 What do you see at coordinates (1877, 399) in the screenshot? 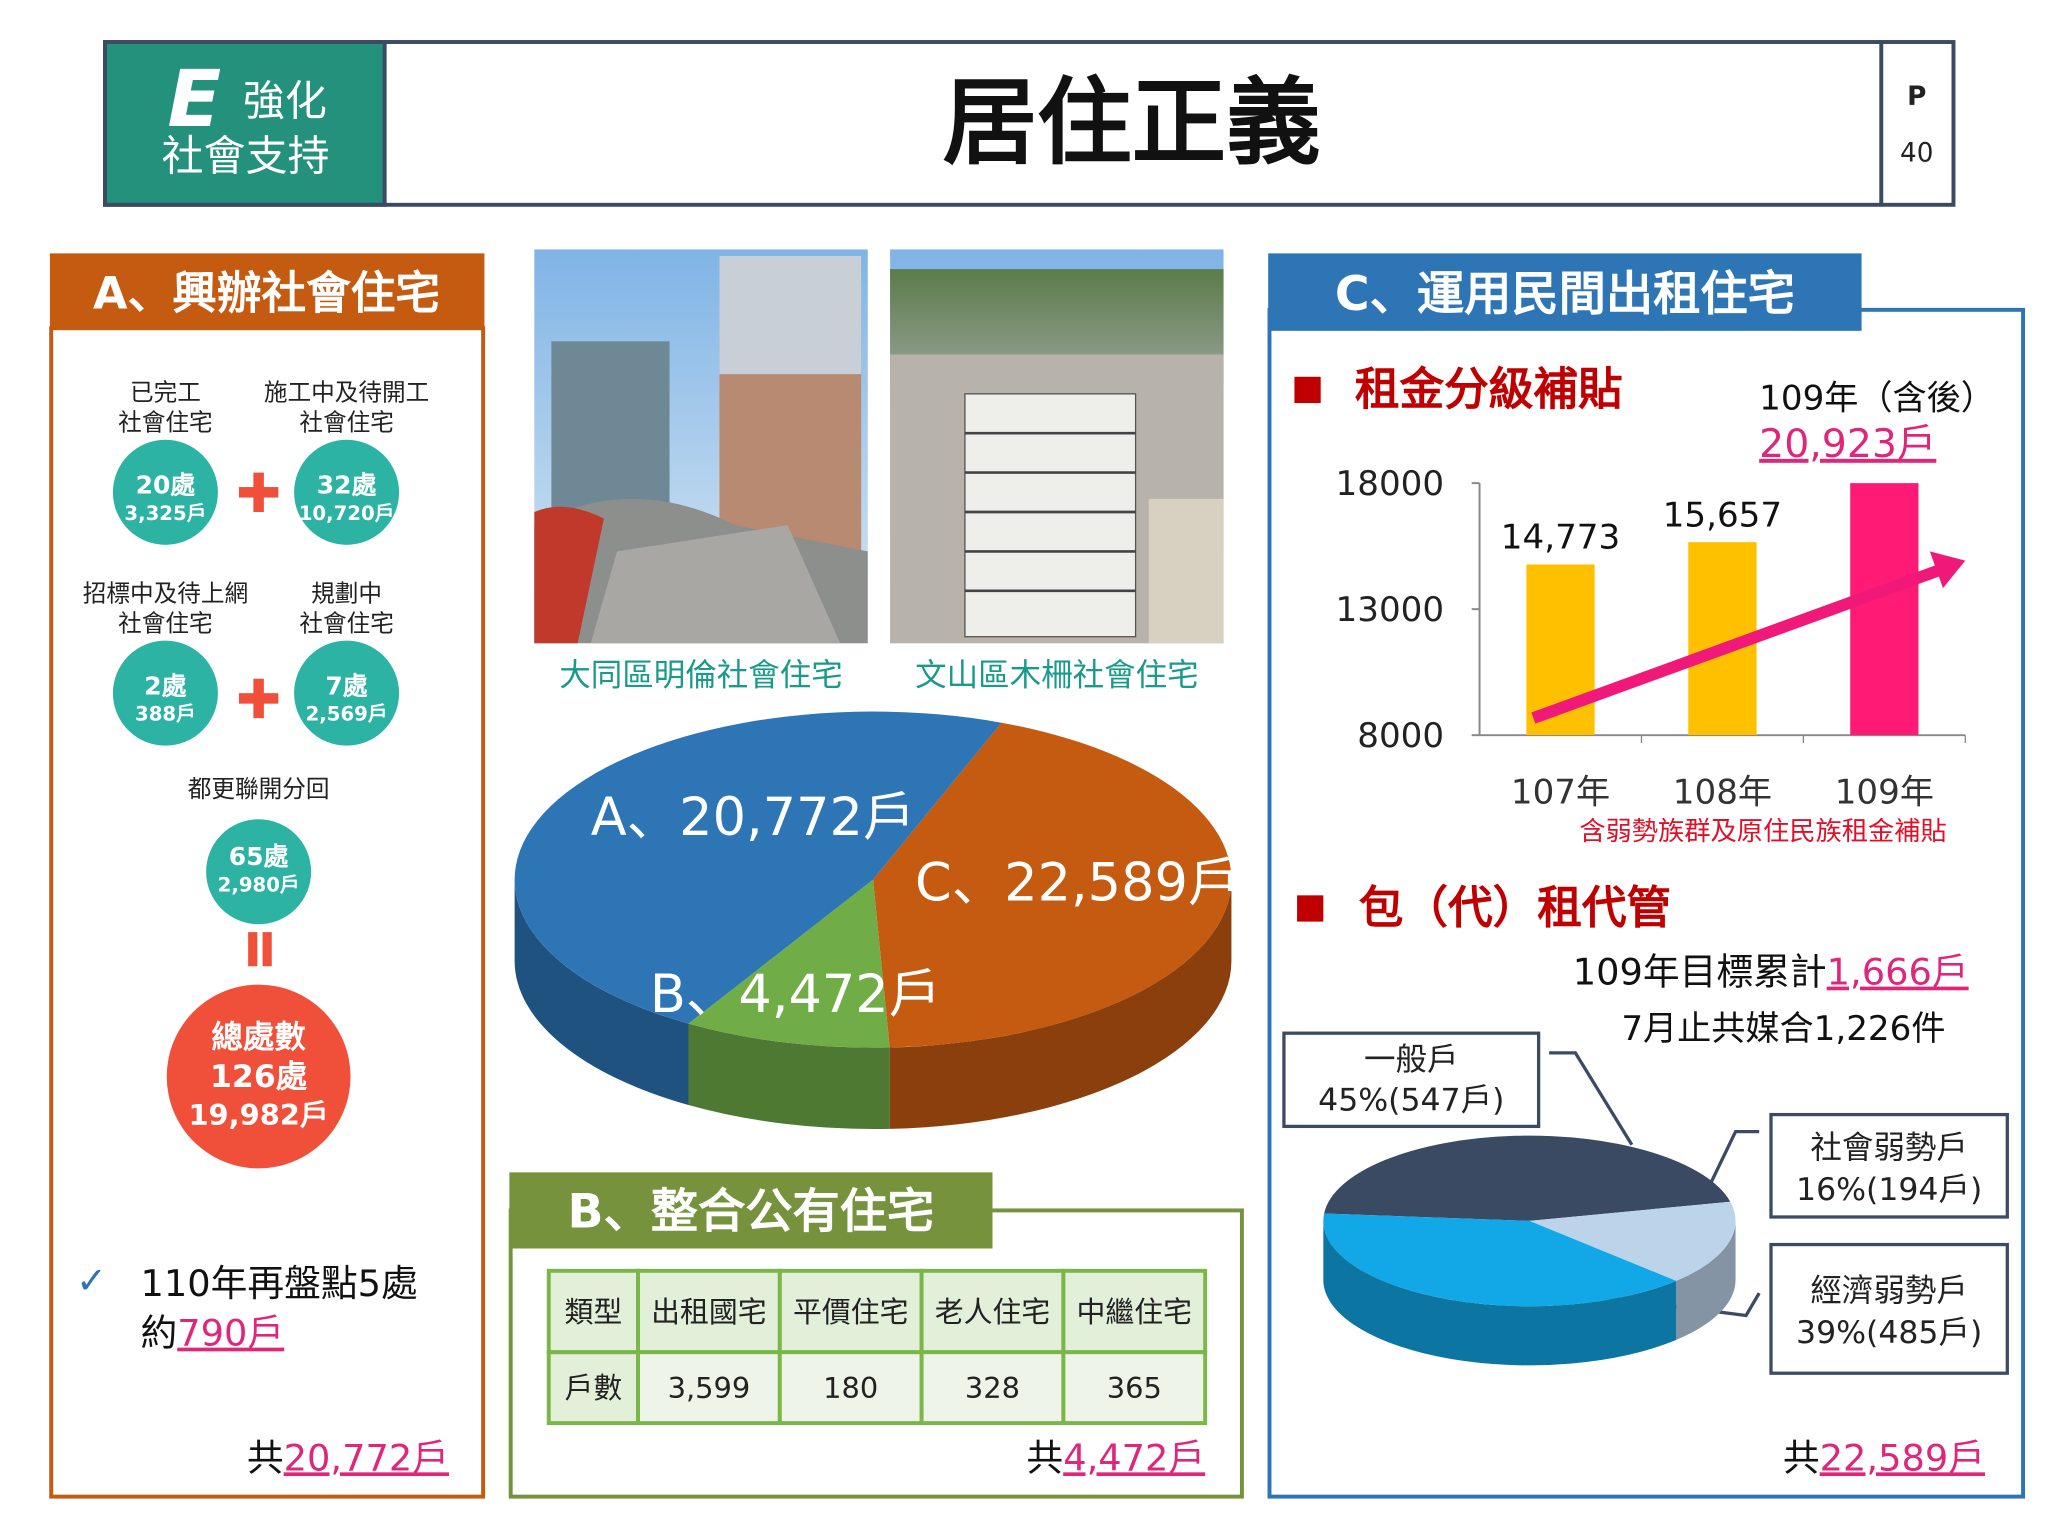
I see `annotation: 109年（含後）` at bounding box center [1877, 399].